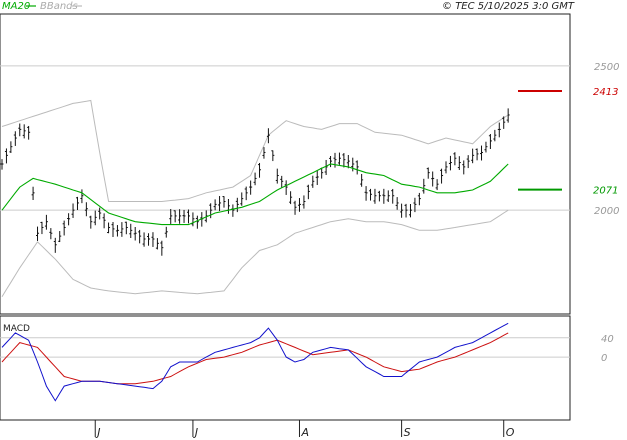 The height and width of the screenshot is (440, 627). I want to click on macd-lines, so click(255, 362).